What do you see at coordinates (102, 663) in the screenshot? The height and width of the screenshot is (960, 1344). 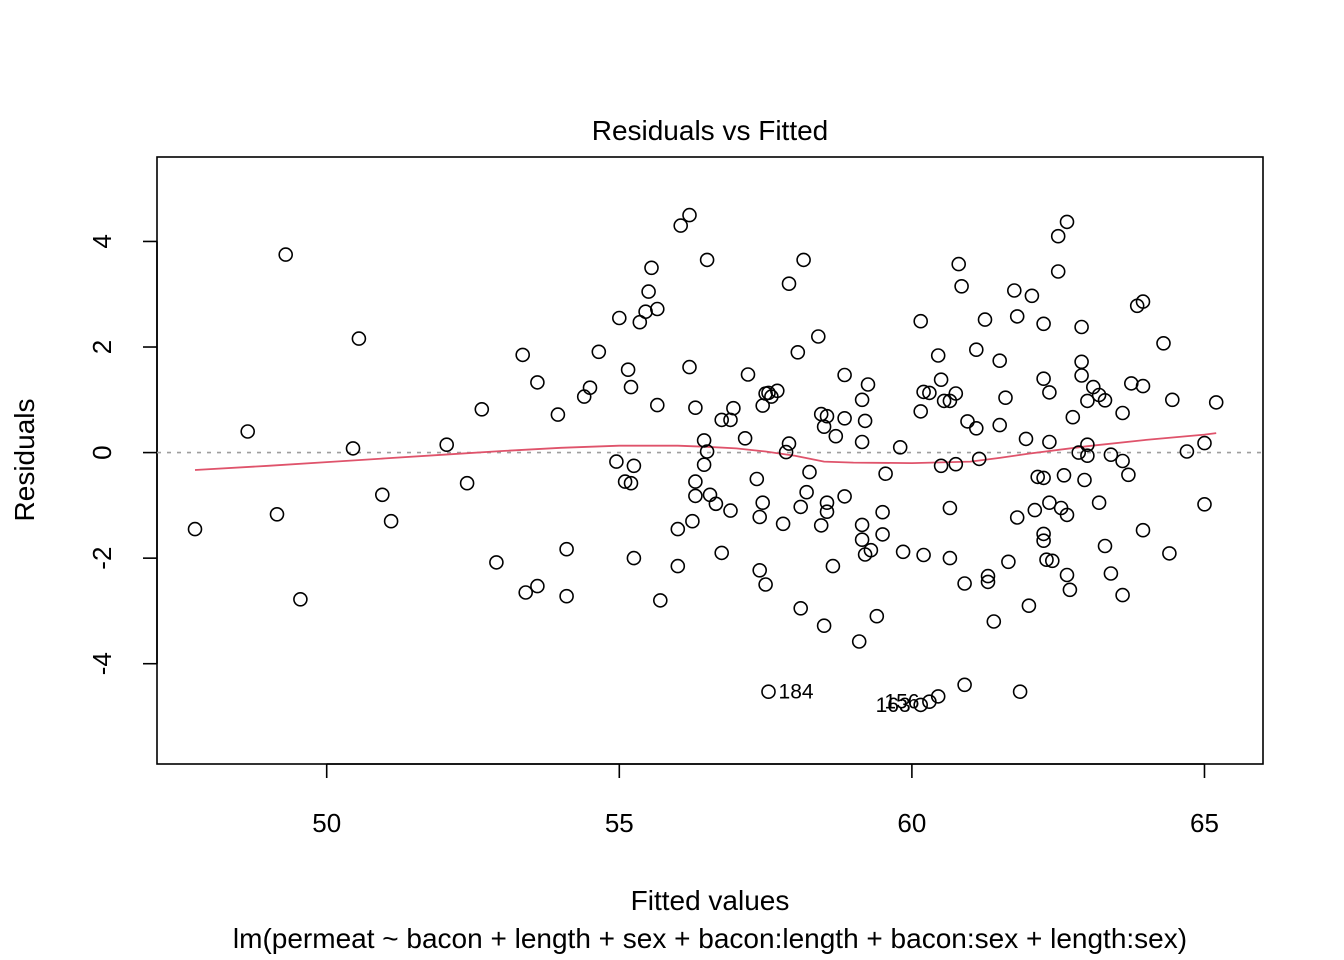 I see `y-tick-label: -4` at bounding box center [102, 663].